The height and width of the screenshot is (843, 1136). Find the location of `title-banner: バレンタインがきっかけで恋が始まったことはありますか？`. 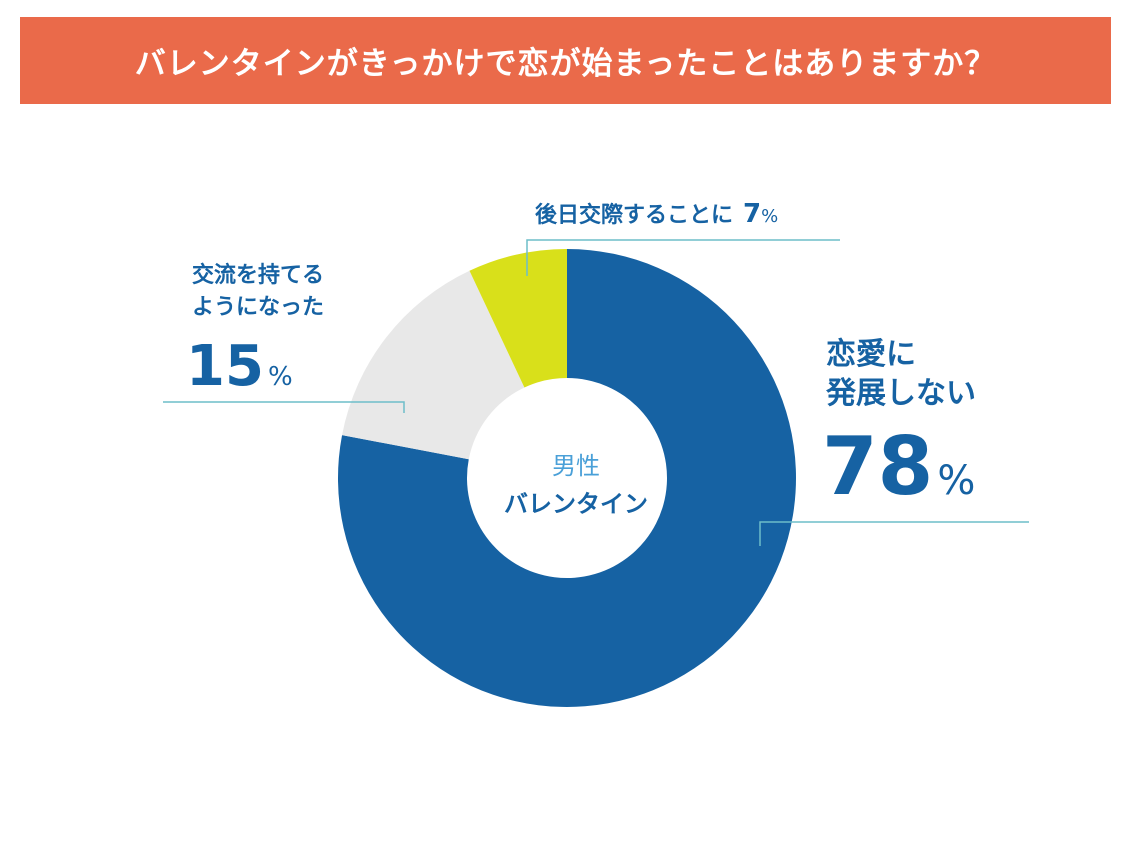

title-banner: バレンタインがきっかけで恋が始まったことはありますか？ is located at coordinates (565, 60).